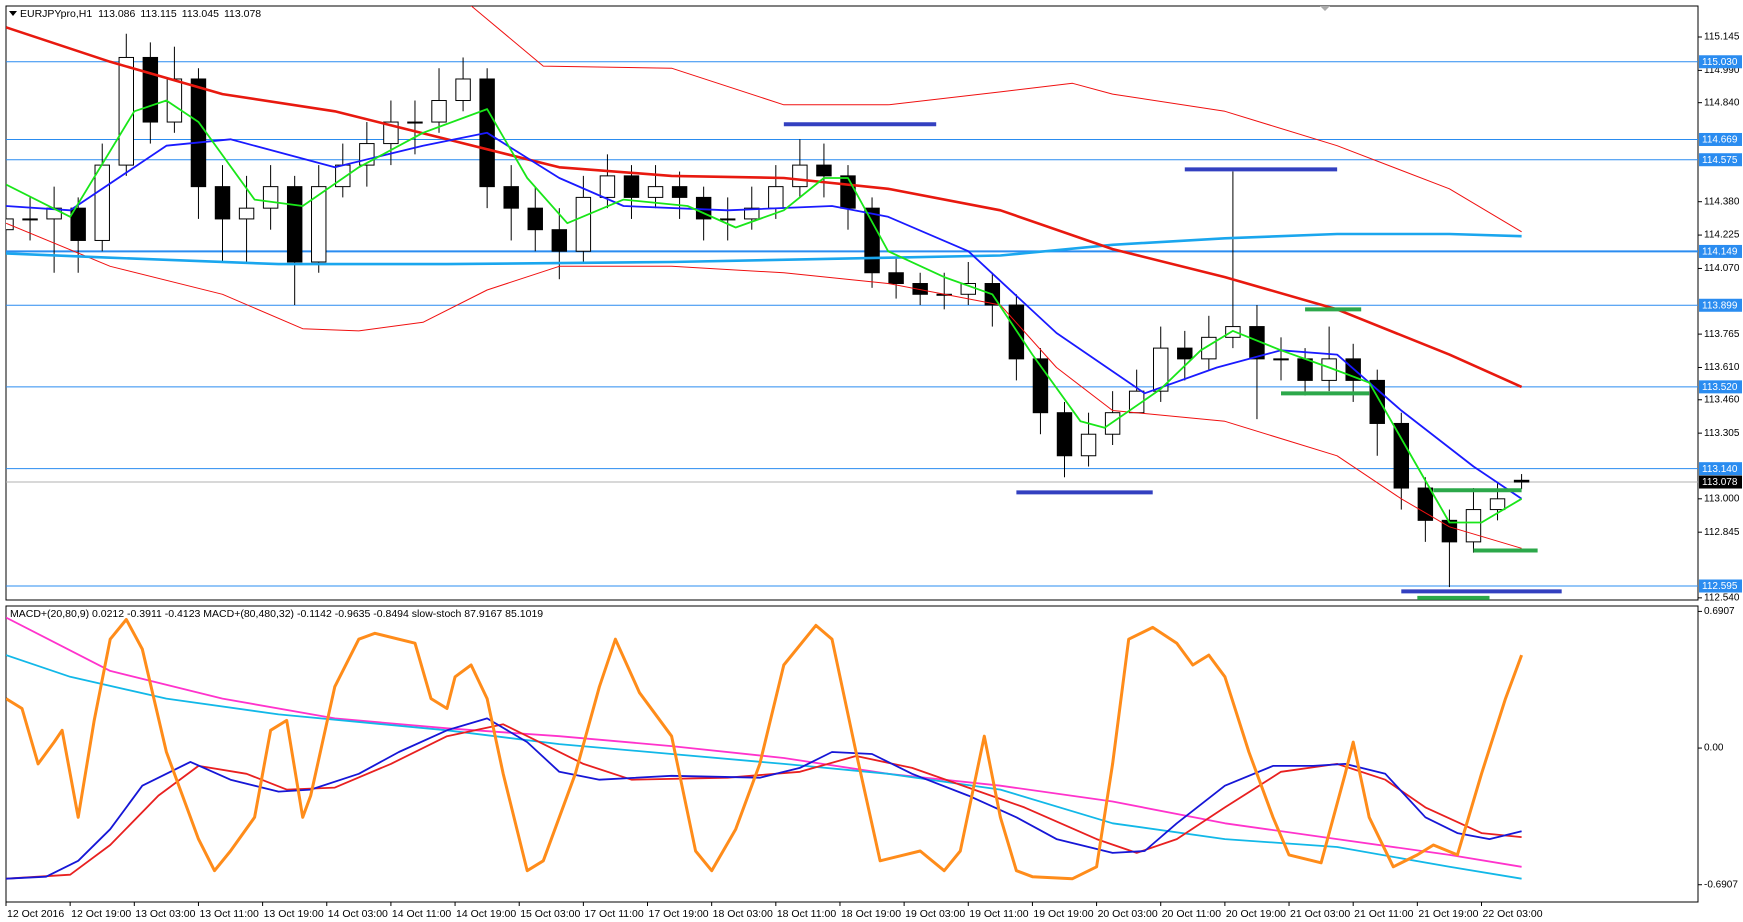 Image resolution: width=1743 pixels, height=922 pixels. What do you see at coordinates (1384, 914) in the screenshot?
I see `x-tick-label: 21 Oct 11:00` at bounding box center [1384, 914].